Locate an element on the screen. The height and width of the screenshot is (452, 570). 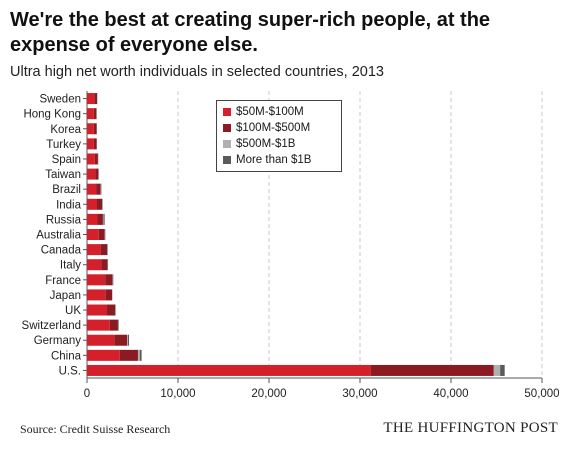
legend-label: More than $1B is located at coordinates (274, 160).